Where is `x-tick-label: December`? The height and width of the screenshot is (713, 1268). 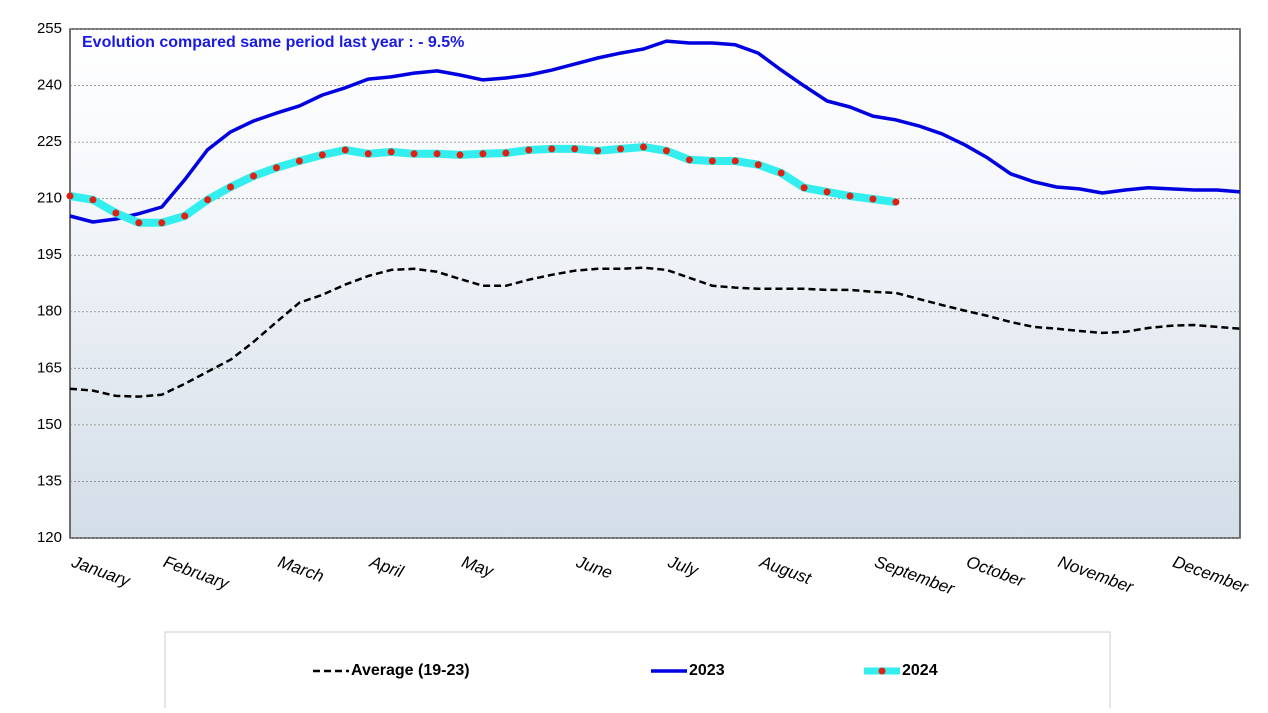 x-tick-label: December is located at coordinates (1210, 574).